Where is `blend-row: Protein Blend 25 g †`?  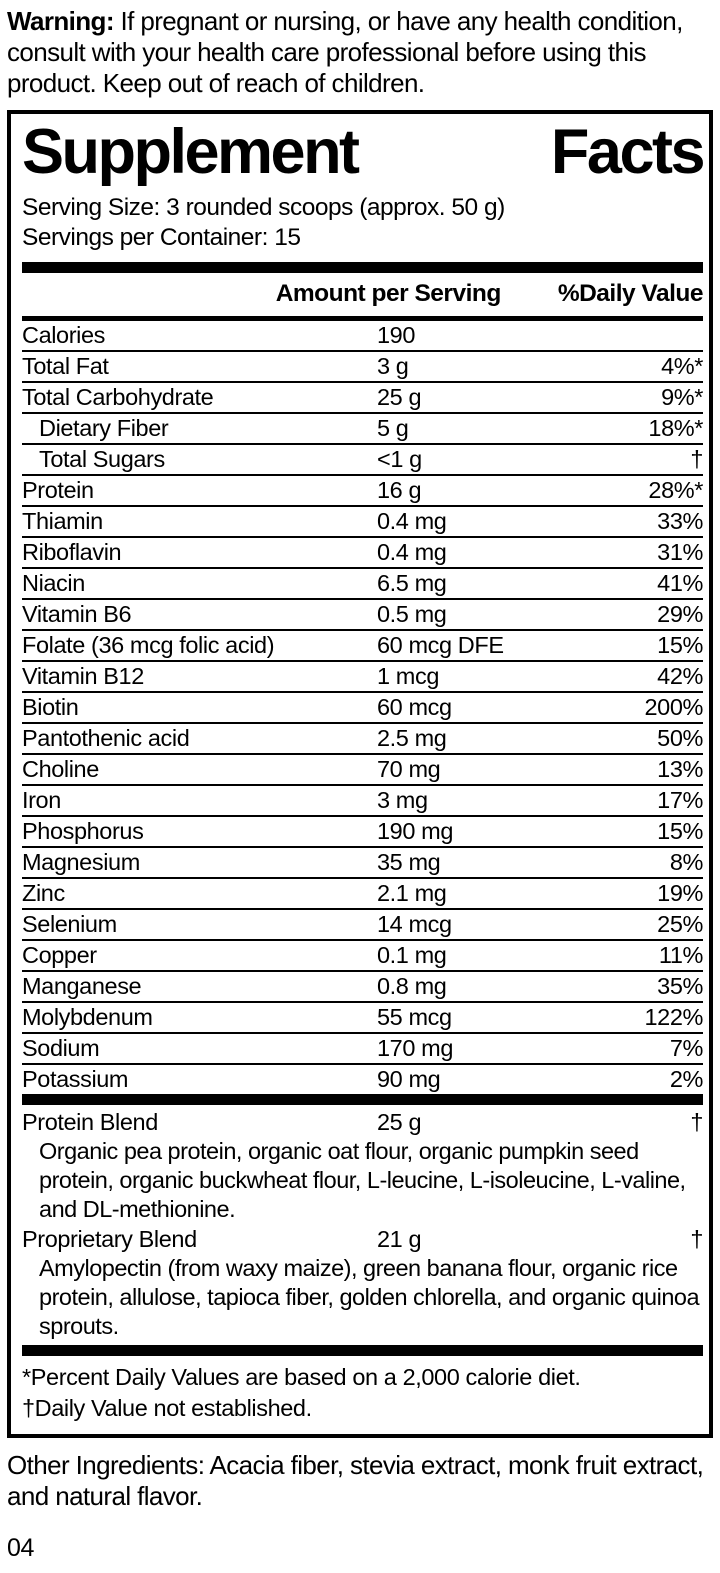
blend-row: Protein Blend 25 g † is located at coordinates (362, 1122).